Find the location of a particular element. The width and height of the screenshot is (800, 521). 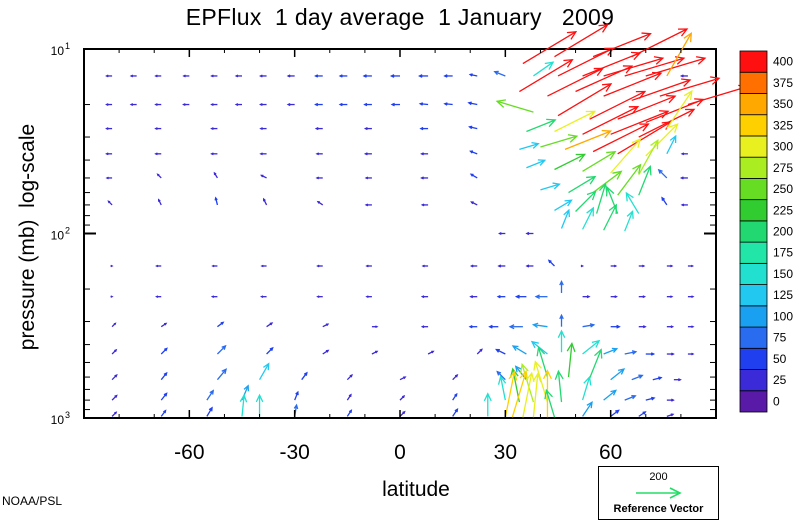

x-tick-label-1: -30 is located at coordinates (294, 452).